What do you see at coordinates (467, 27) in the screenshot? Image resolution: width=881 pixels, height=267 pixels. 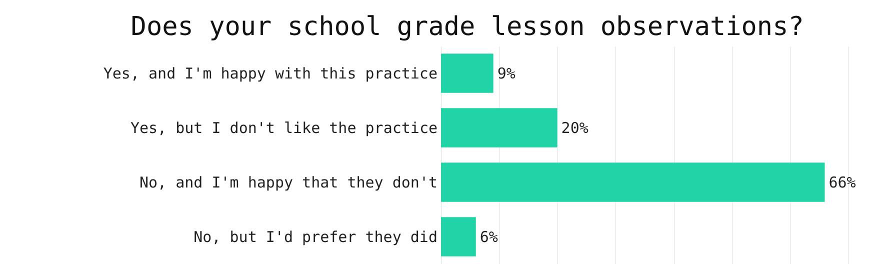 I see `chart-title: Does your school grade lesson observations?` at bounding box center [467, 27].